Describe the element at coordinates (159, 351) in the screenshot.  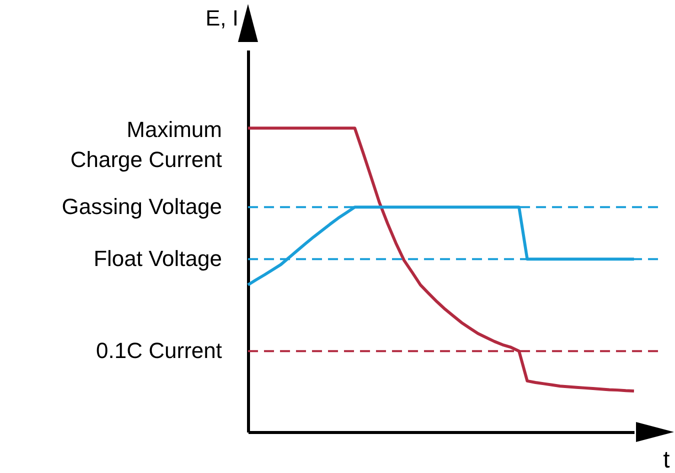
I see `ref-line-label: 0.1C Current` at that location.